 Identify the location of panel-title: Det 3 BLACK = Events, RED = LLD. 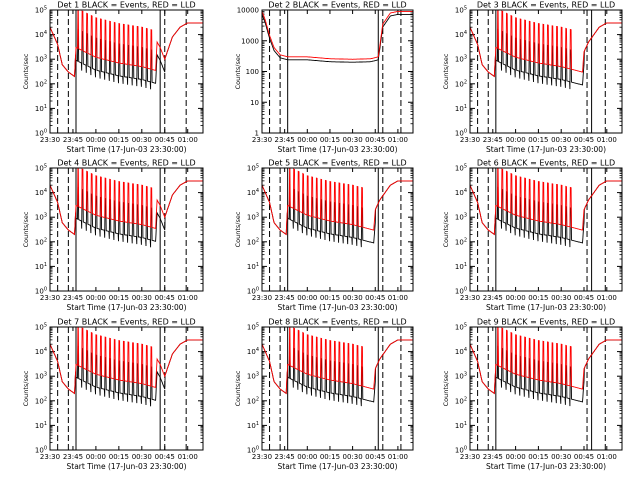
(546, 5).